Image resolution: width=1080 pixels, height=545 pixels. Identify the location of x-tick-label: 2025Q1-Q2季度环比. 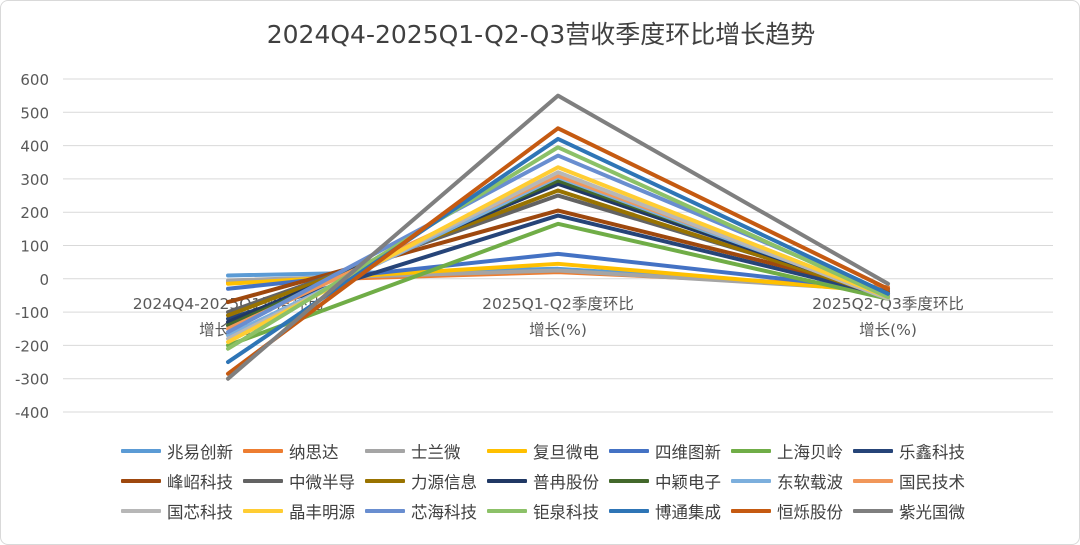
(558, 304).